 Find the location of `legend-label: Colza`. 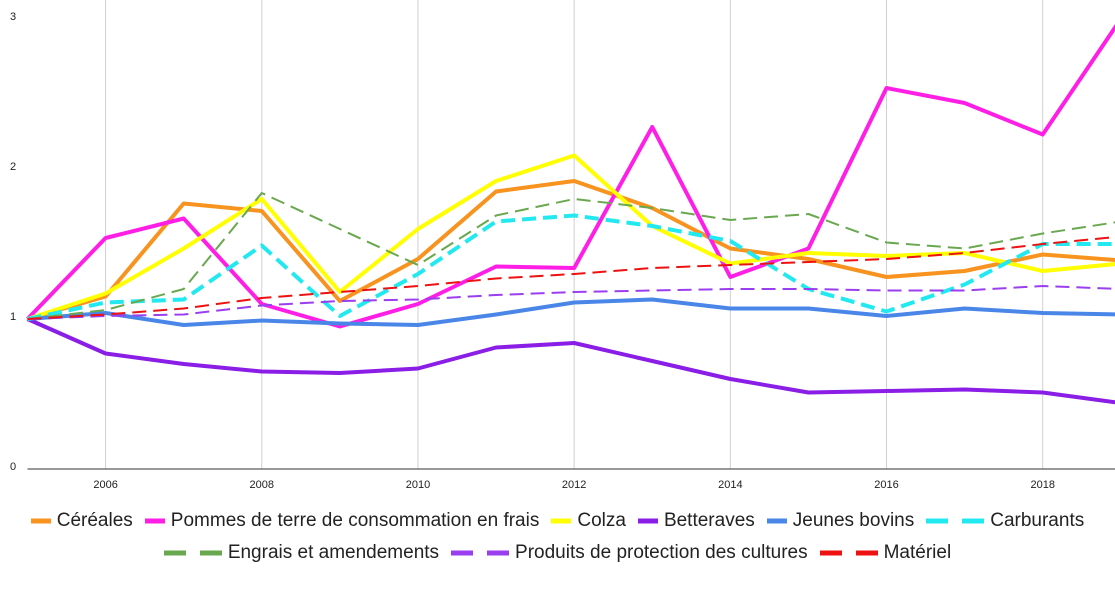

legend-label: Colza is located at coordinates (601, 520).